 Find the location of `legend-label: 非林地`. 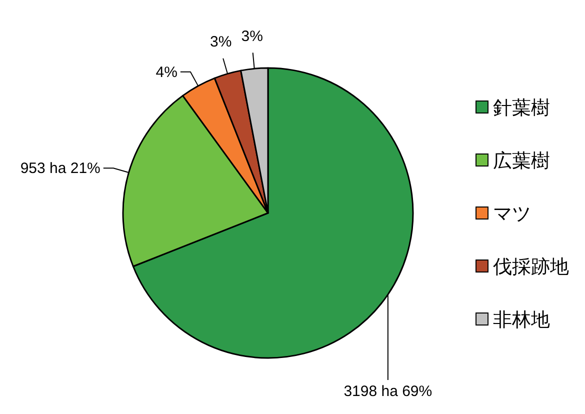

legend-label: 非林地 is located at coordinates (521, 320).